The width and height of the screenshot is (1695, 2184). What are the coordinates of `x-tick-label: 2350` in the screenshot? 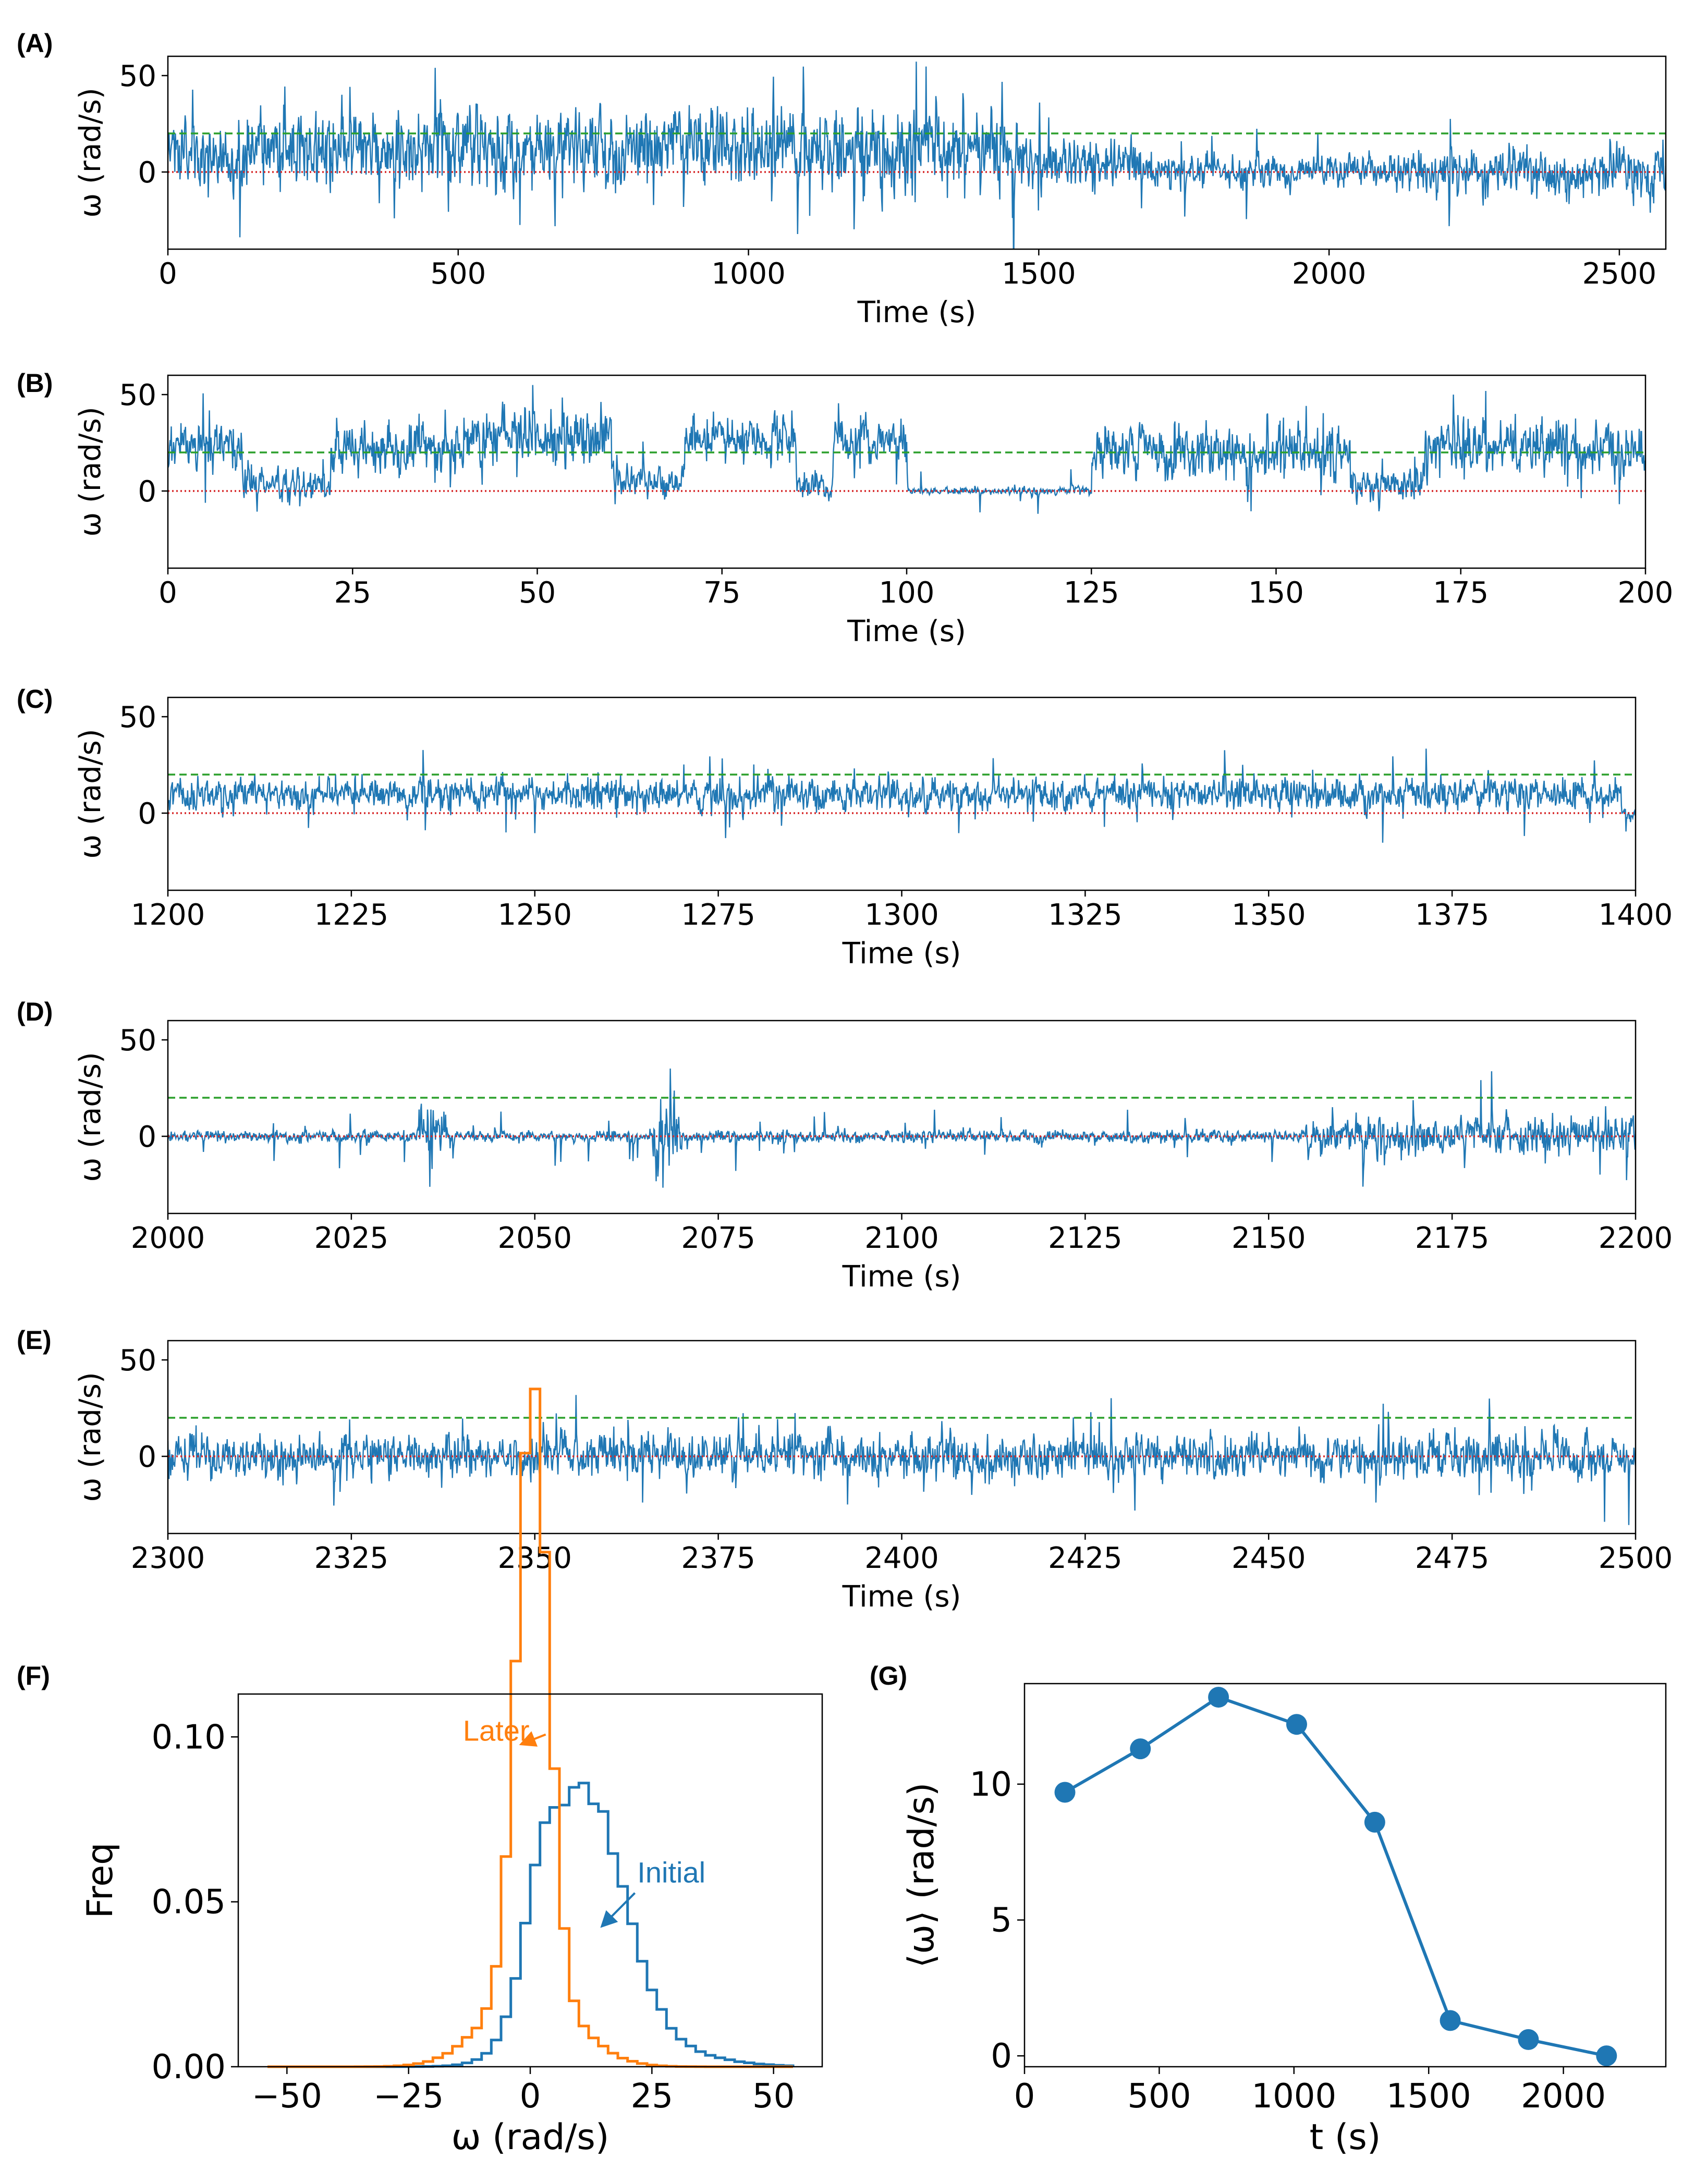 It's located at (534, 1558).